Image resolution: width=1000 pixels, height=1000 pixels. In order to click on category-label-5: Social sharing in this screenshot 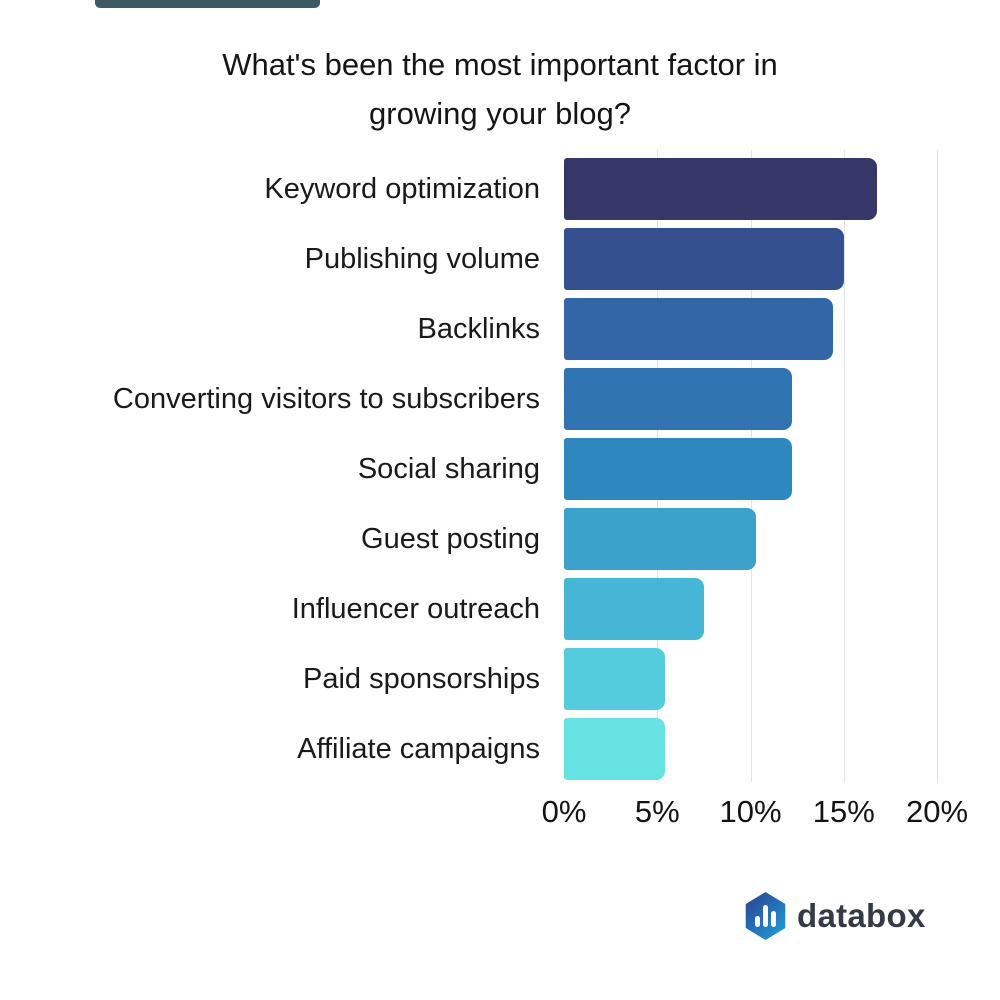, I will do `click(448, 469)`.